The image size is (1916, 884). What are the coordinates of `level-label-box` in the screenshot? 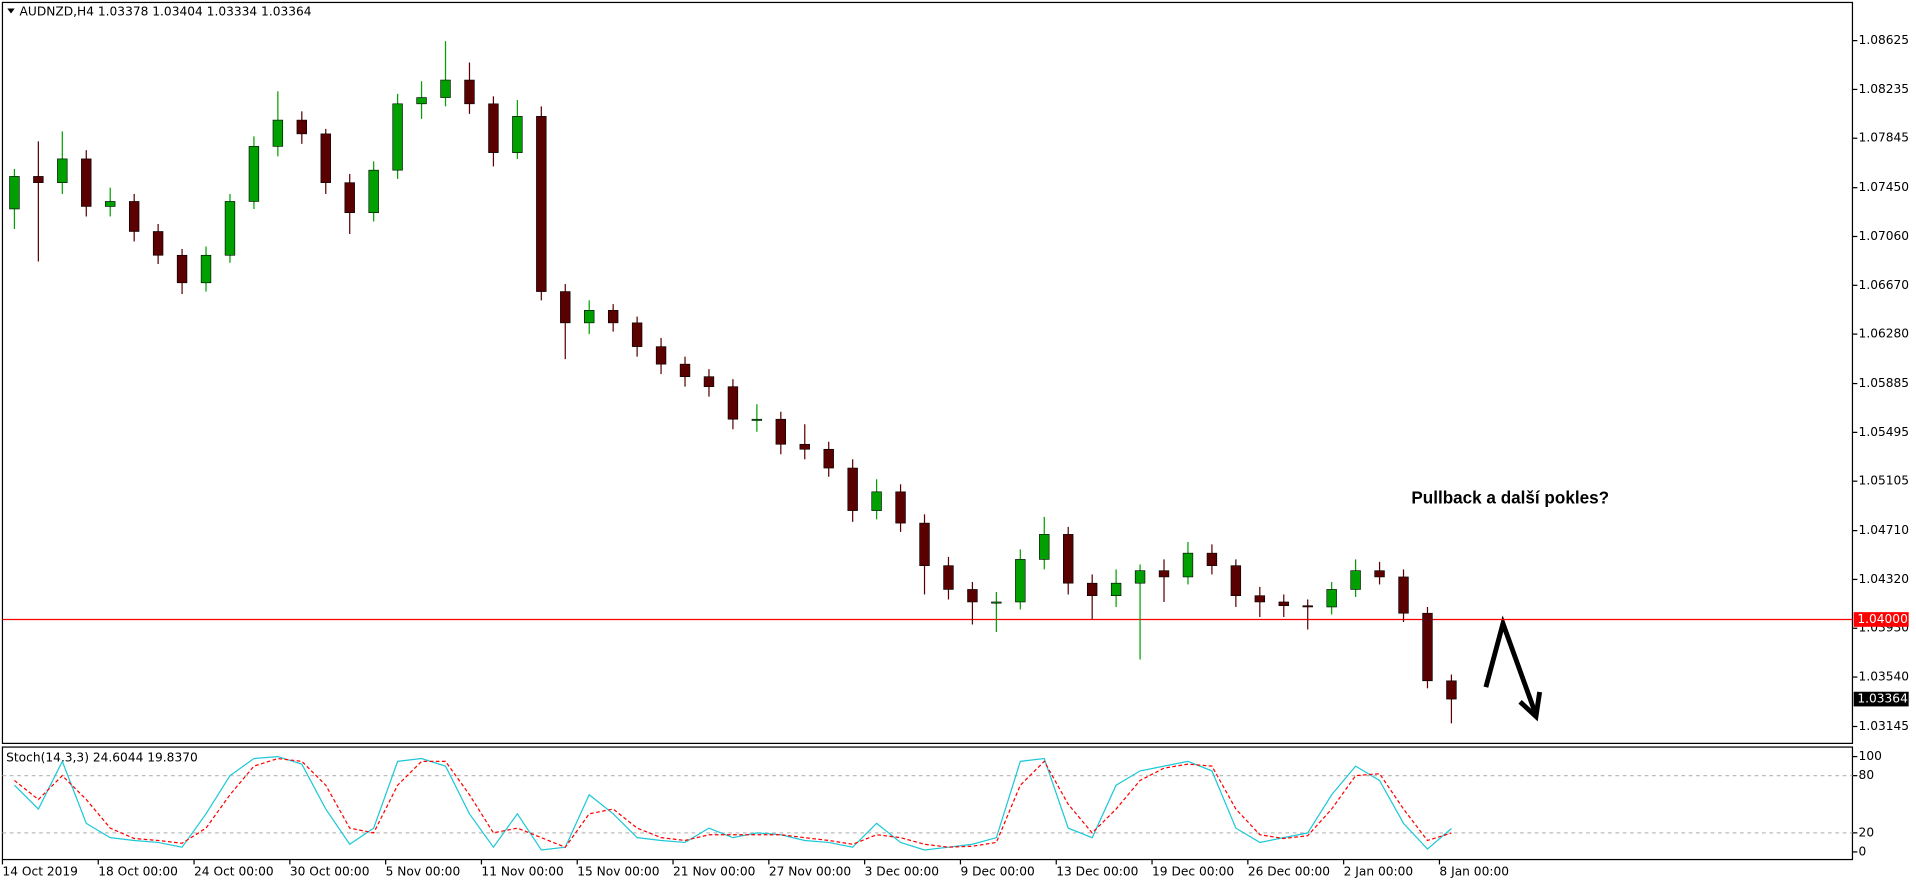 It's located at (1881, 619).